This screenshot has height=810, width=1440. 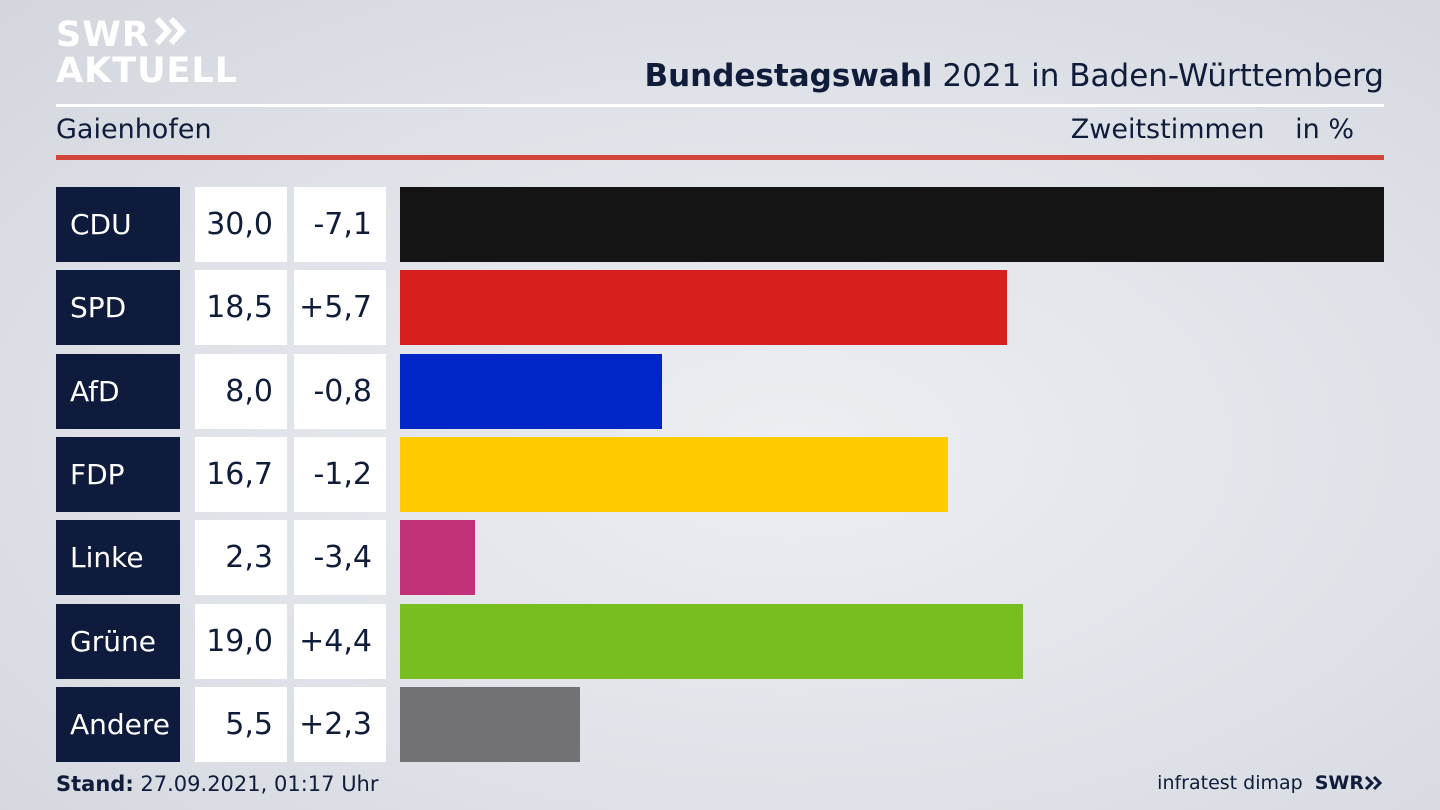 I want to click on bar-linke, so click(x=438, y=557).